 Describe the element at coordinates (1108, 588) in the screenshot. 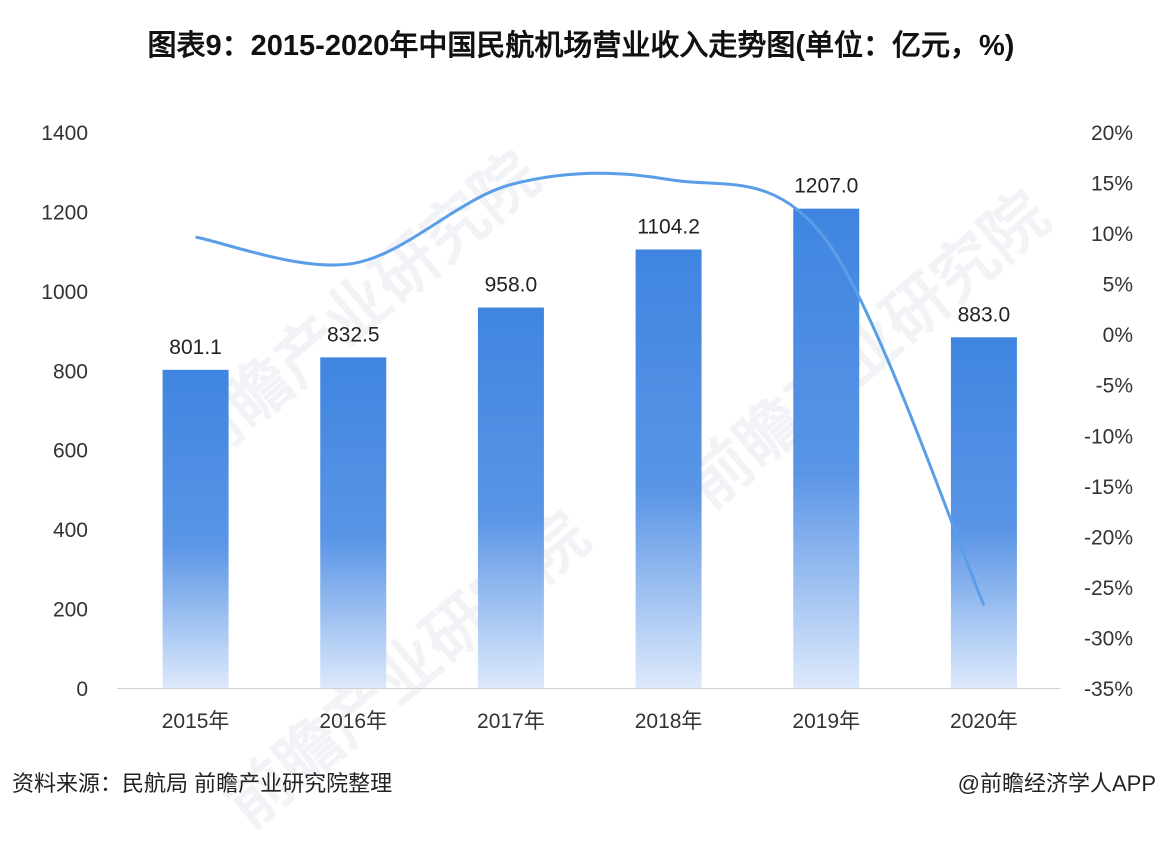

I see `y-right-tick-label: -25%` at that location.